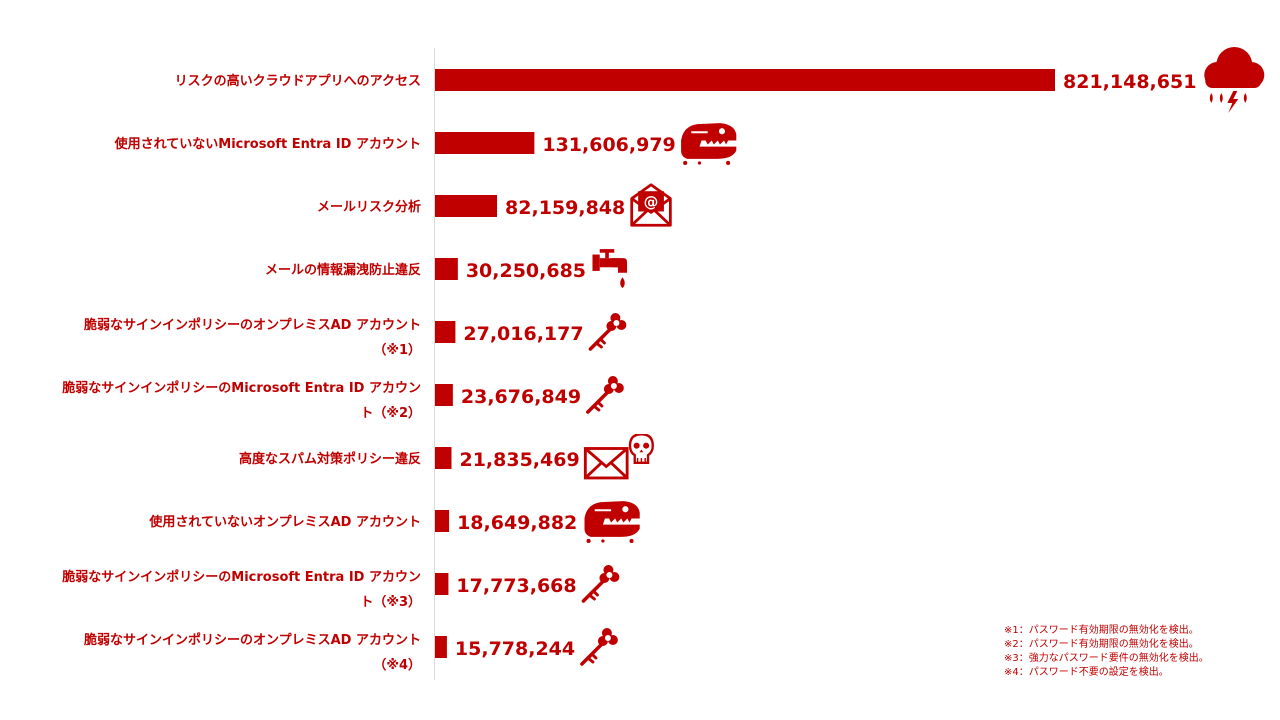 This screenshot has width=1280, height=720. Describe the element at coordinates (526, 271) in the screenshot. I see `value-label: 30,250,685` at that location.